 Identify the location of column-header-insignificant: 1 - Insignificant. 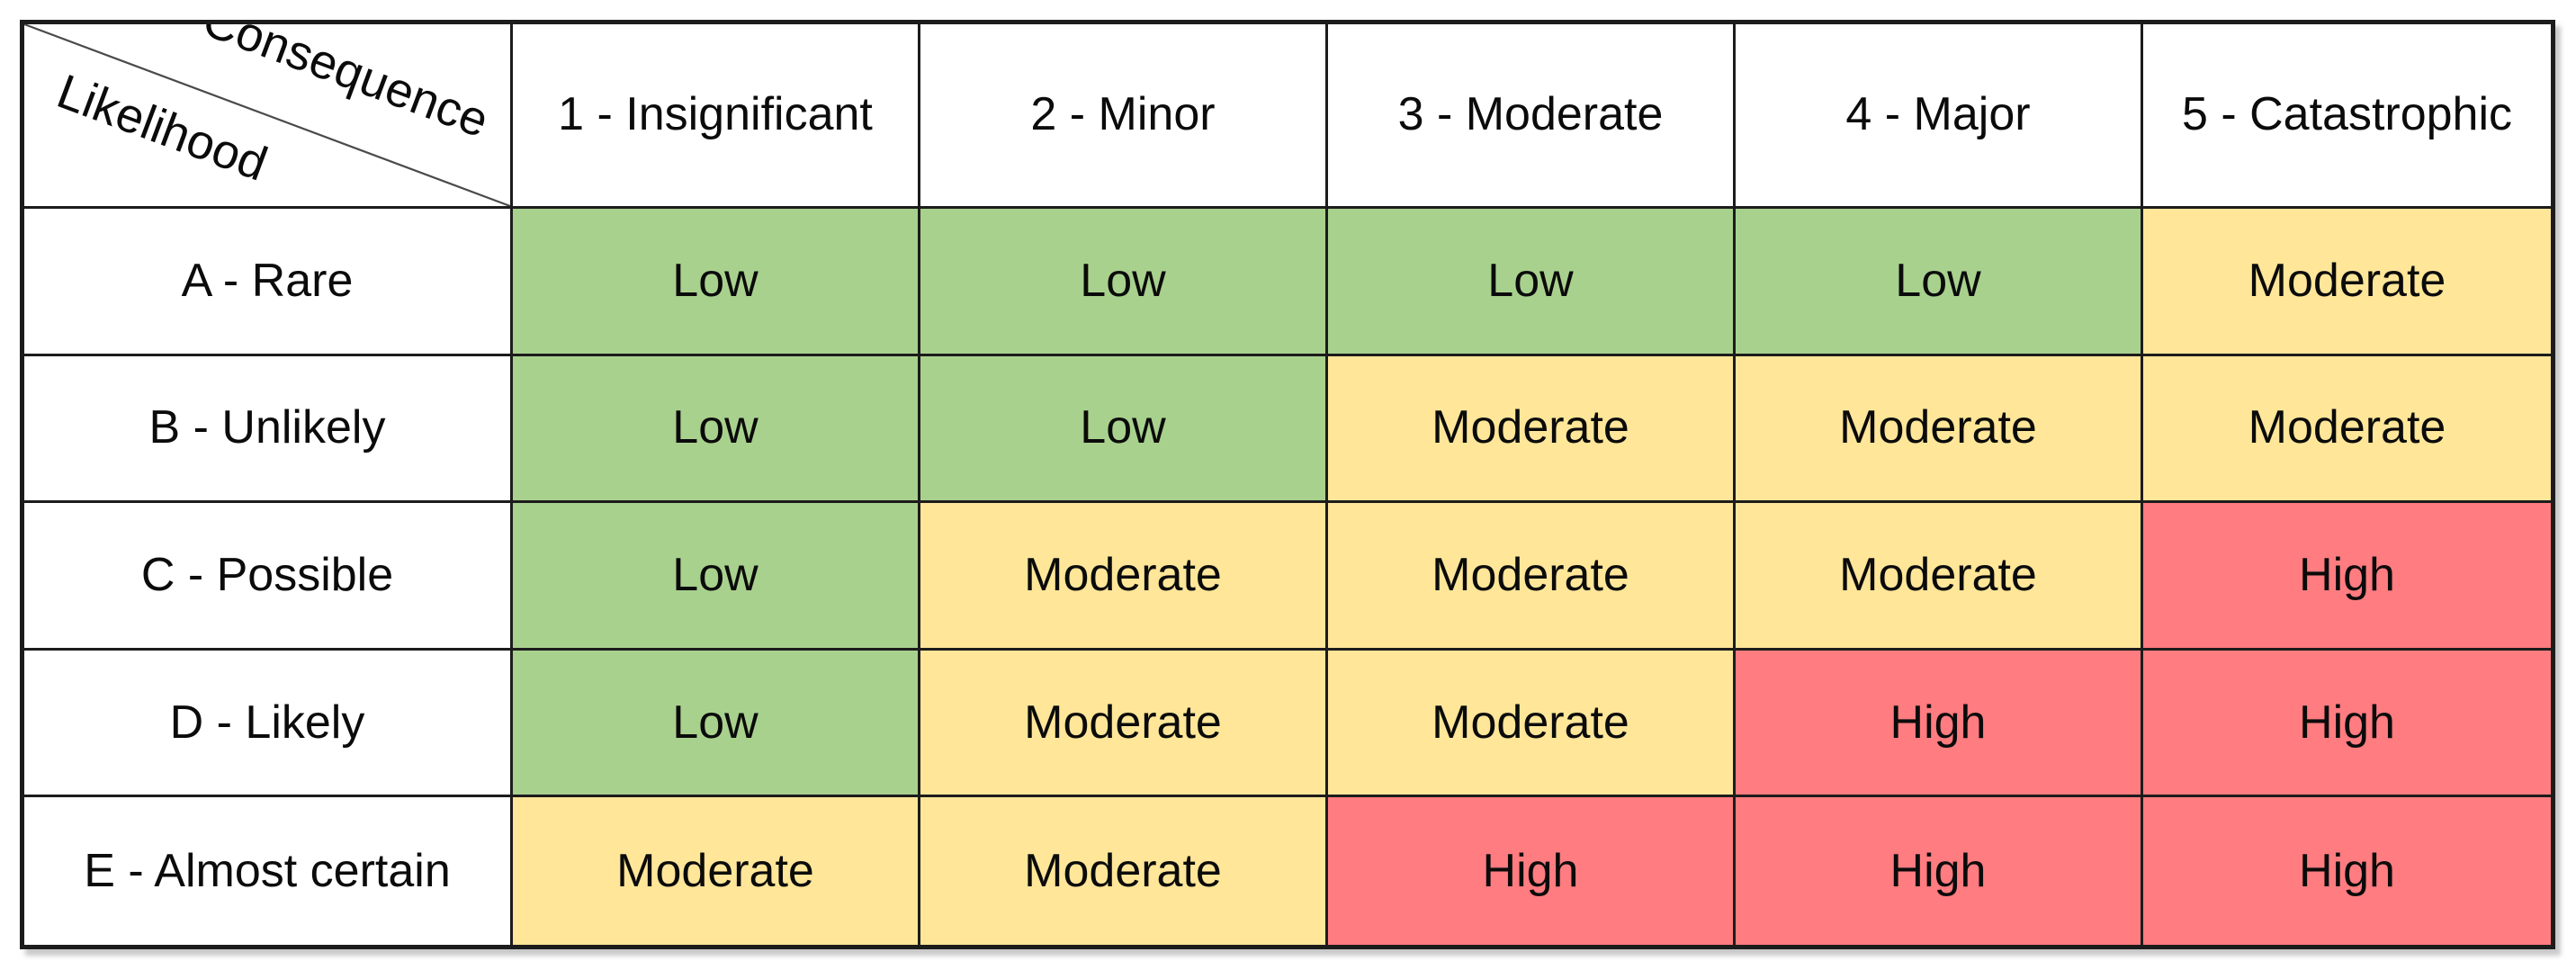
(717, 117).